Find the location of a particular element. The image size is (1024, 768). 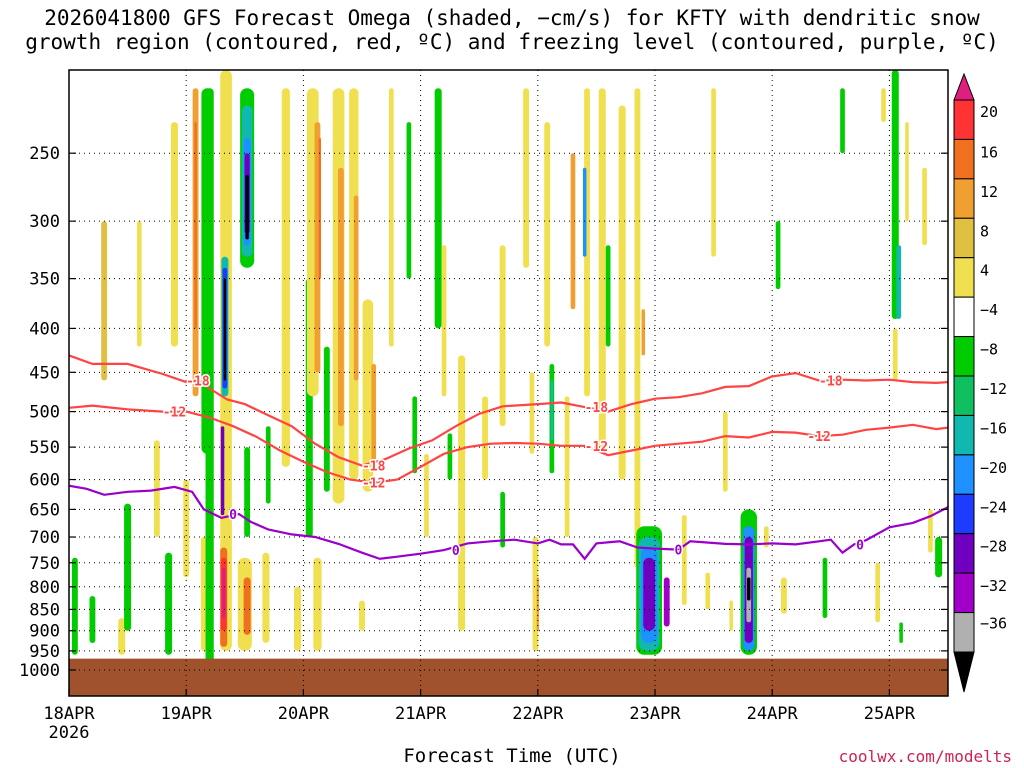

colorbar-label: 20 is located at coordinates (989, 112).